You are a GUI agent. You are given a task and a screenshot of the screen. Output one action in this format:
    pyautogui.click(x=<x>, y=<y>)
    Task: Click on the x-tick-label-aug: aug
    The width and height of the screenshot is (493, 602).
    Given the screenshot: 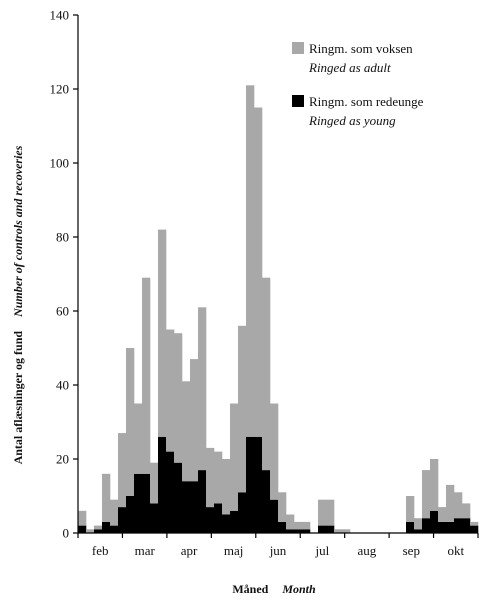 What is the action you would take?
    pyautogui.click(x=367, y=550)
    